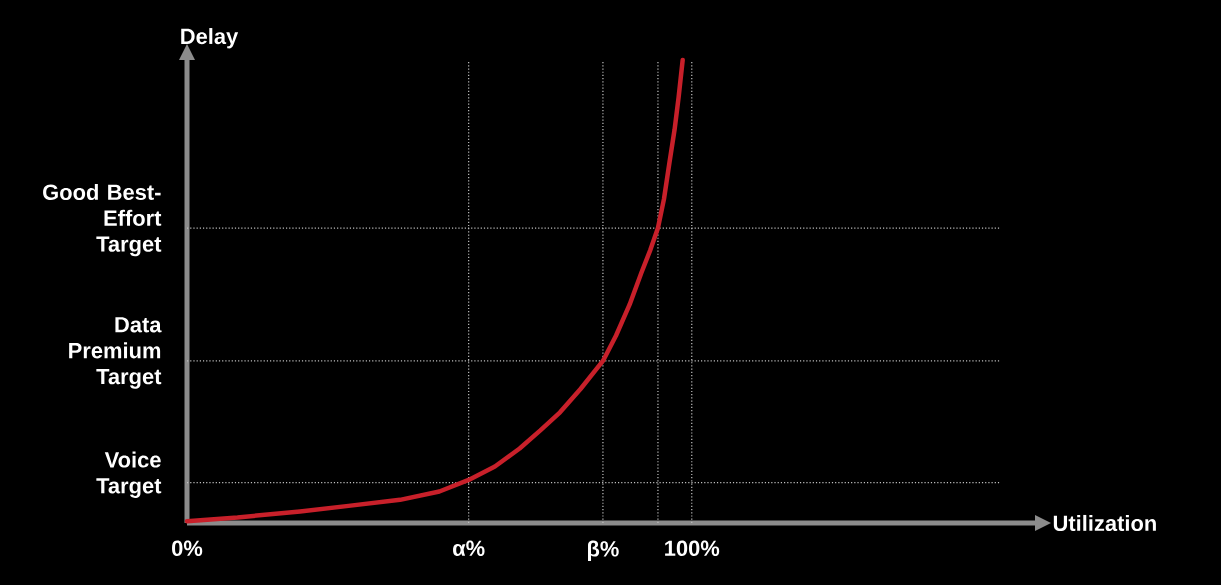 Image resolution: width=1221 pixels, height=585 pixels. Describe the element at coordinates (1104, 523) in the screenshot. I see `x-axis-title: Utilization` at that location.